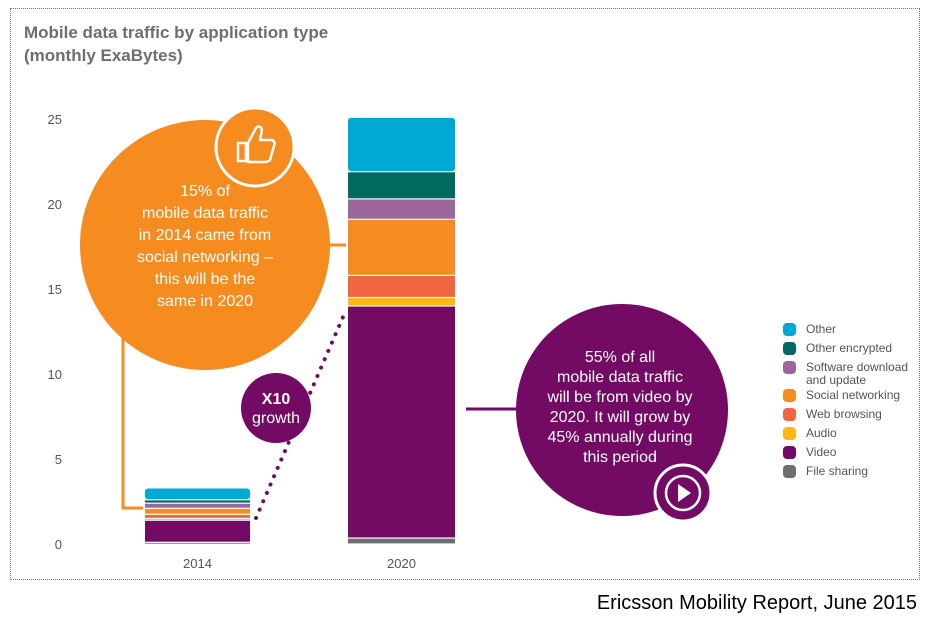  What do you see at coordinates (620, 377) in the screenshot?
I see `video-annotation-line: mobile data traffic` at bounding box center [620, 377].